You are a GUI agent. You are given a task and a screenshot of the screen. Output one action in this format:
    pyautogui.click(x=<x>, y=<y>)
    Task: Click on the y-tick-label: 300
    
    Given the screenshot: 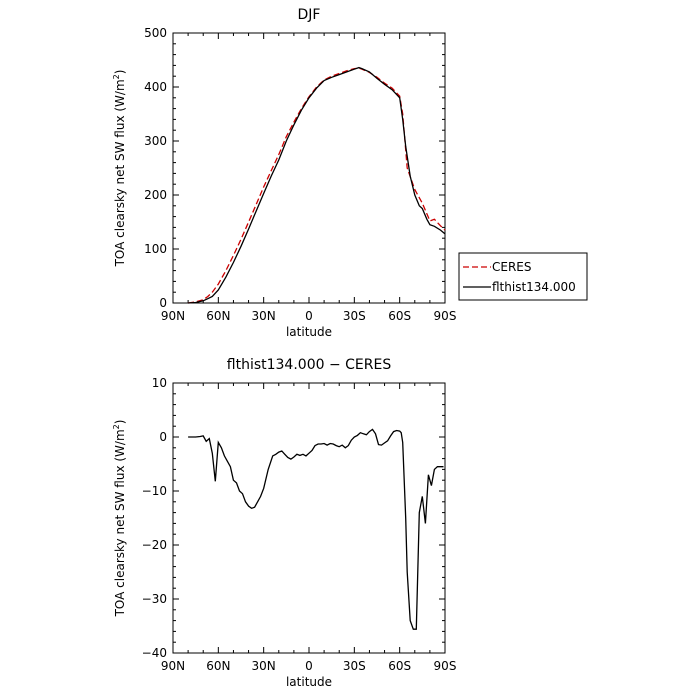 What is the action you would take?
    pyautogui.click(x=155, y=141)
    